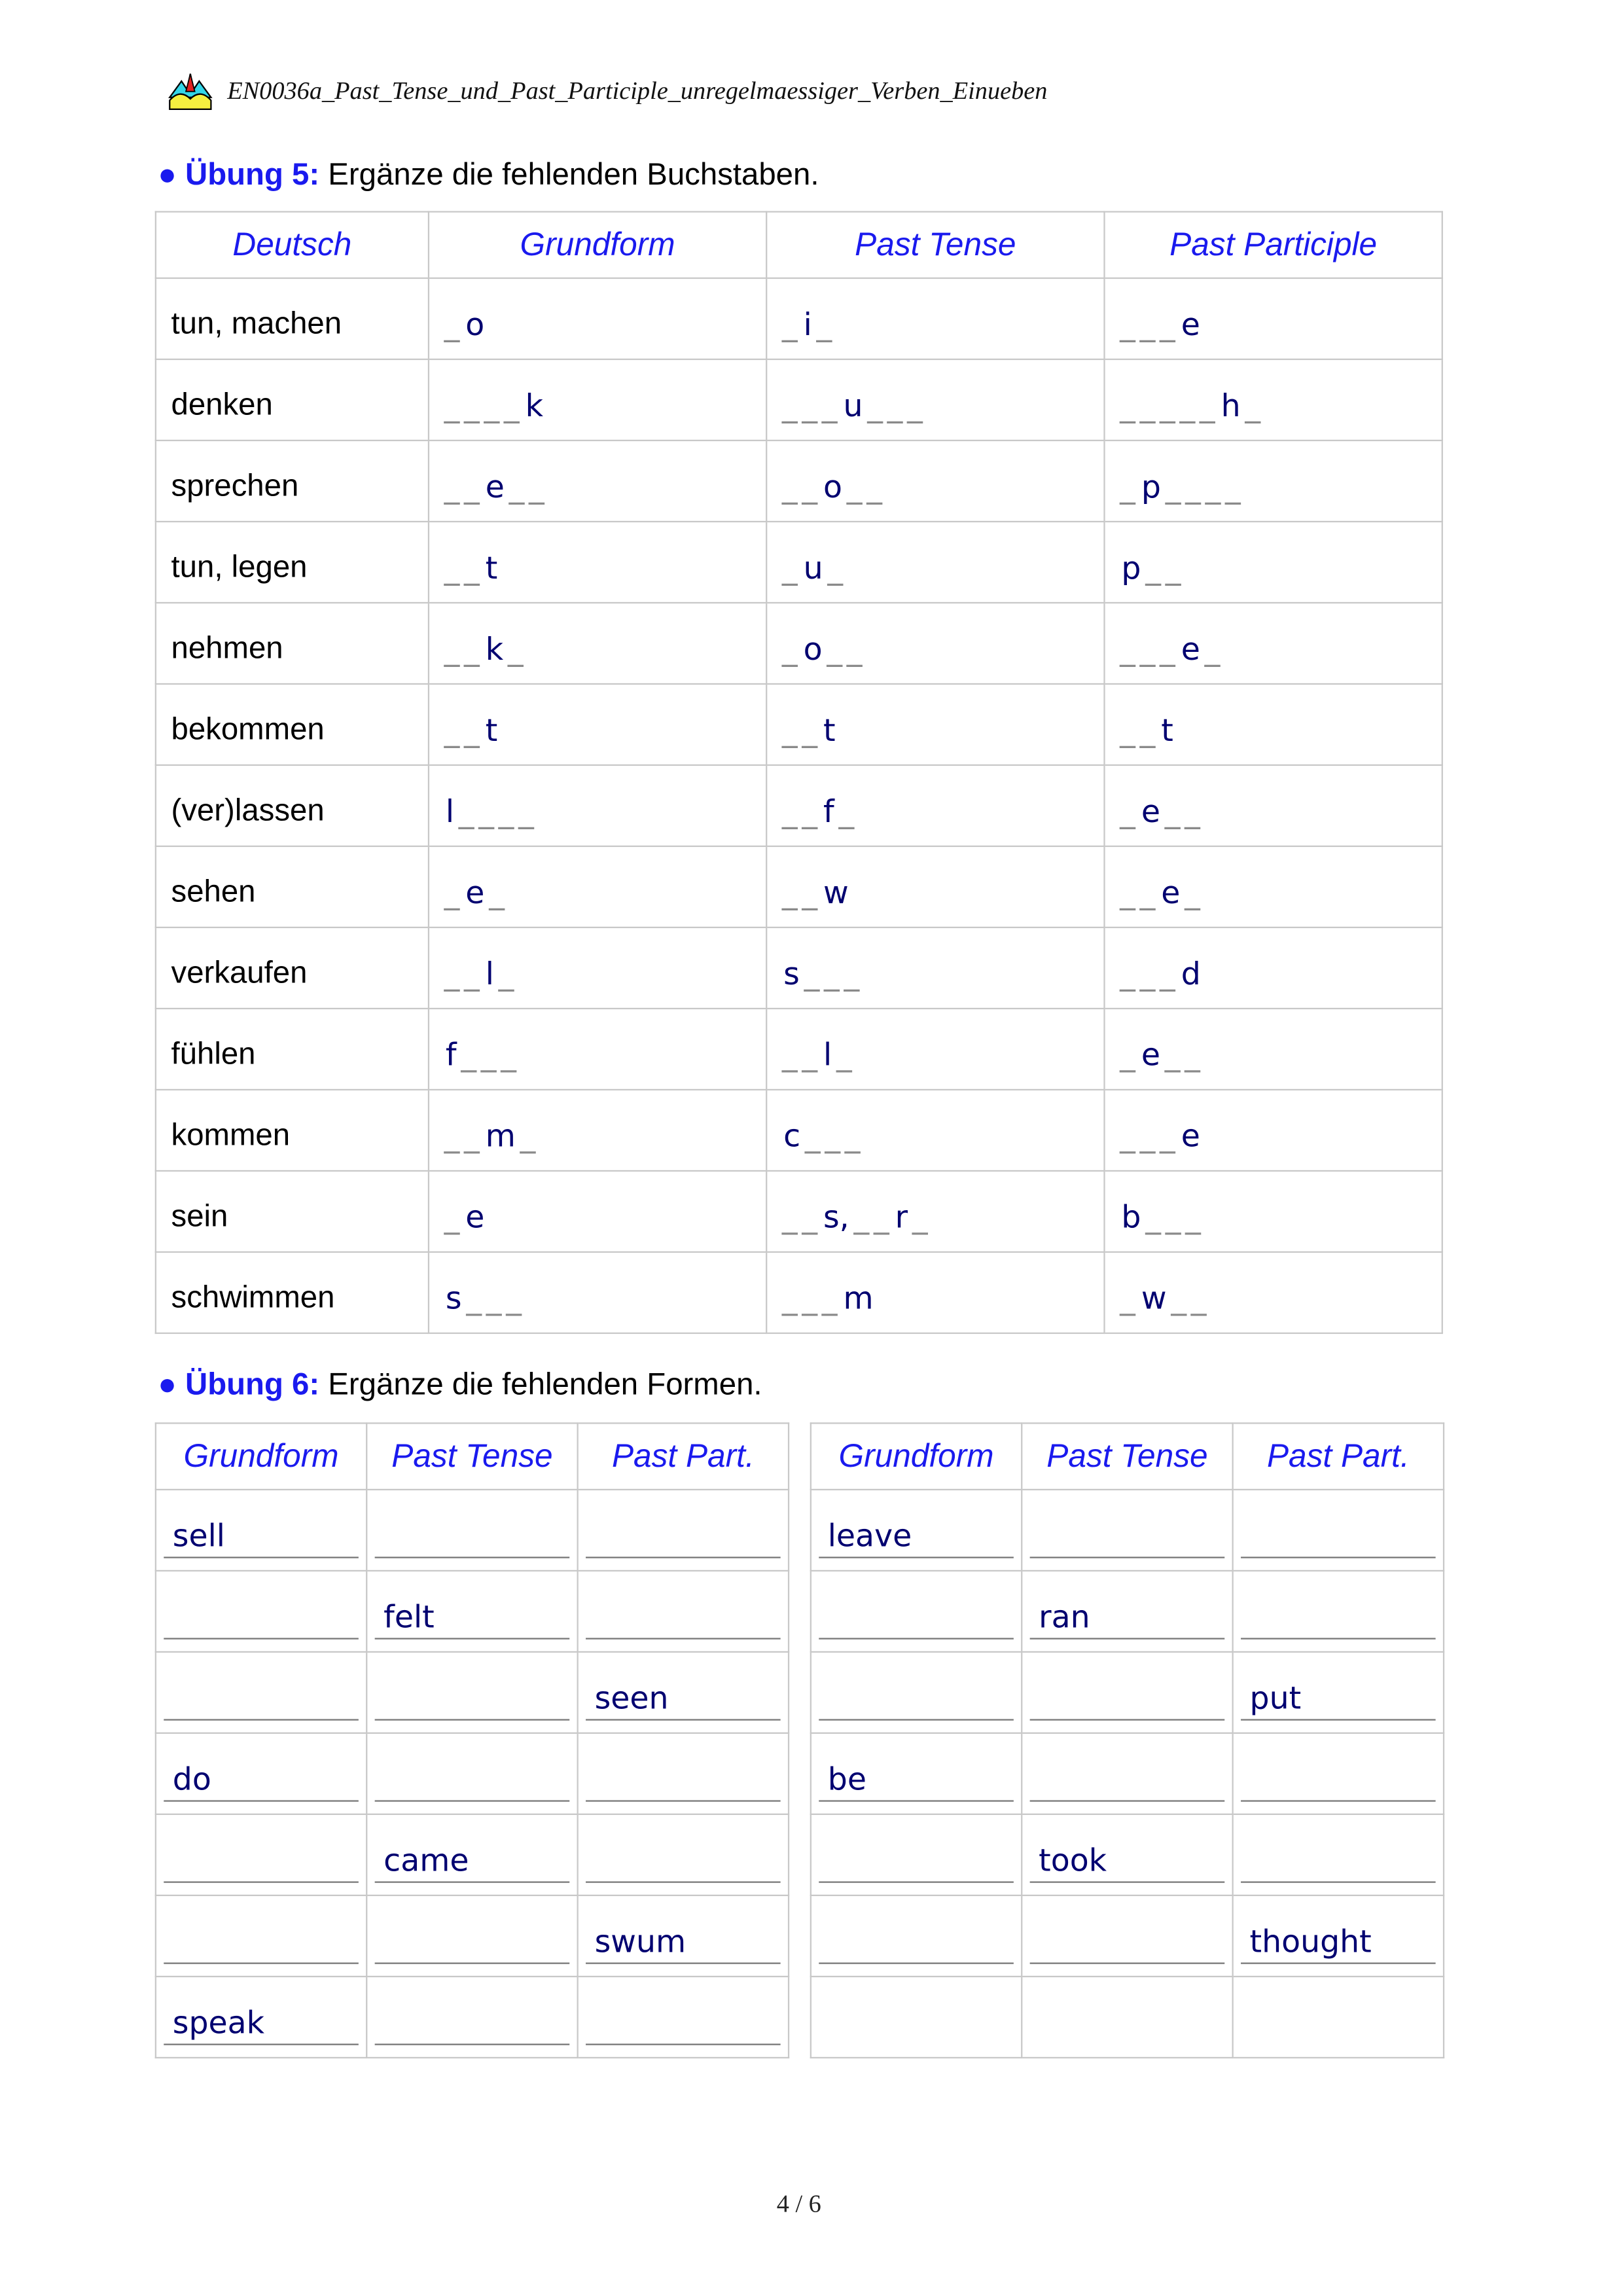 The height and width of the screenshot is (2296, 1623). I want to click on blank-pattern-cell: _ o, so click(597, 319).